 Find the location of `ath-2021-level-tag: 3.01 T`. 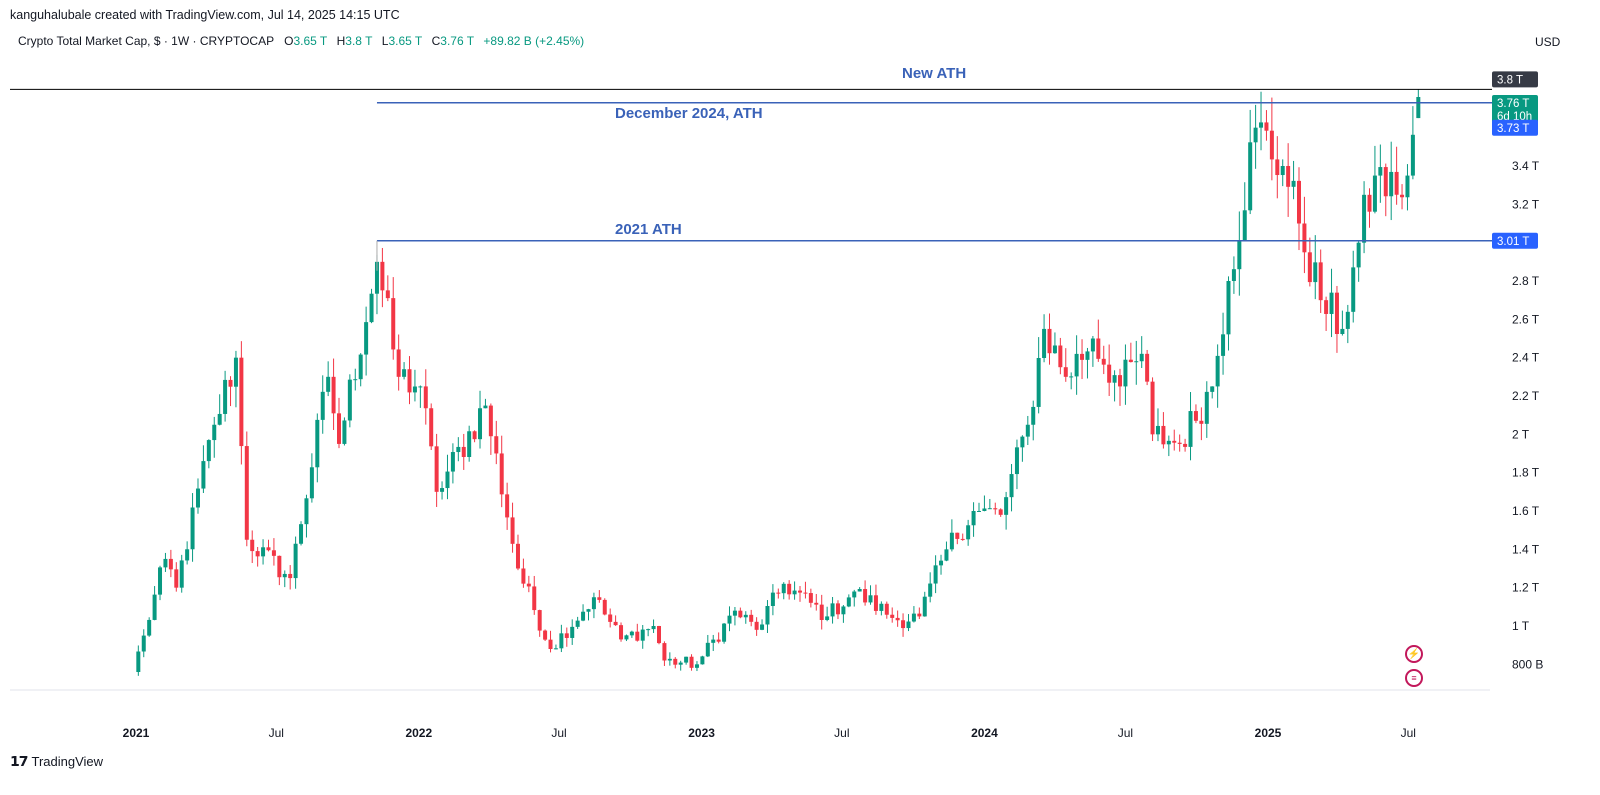

ath-2021-level-tag: 3.01 T is located at coordinates (1513, 242).